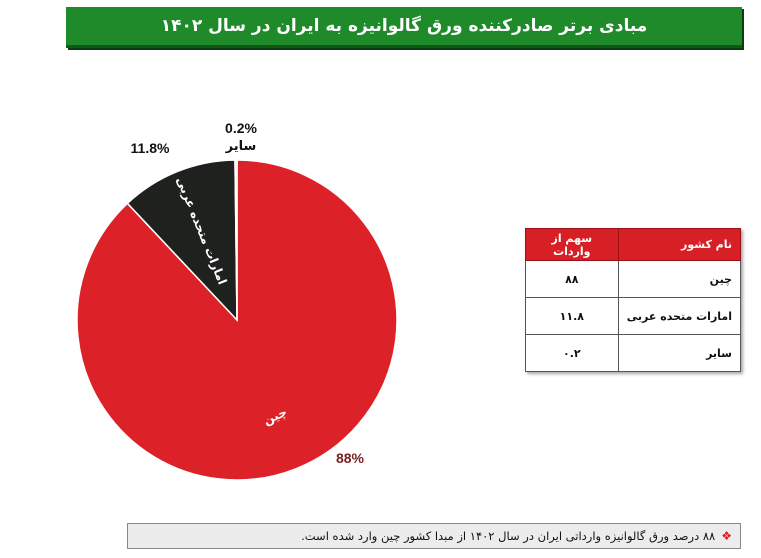  Describe the element at coordinates (572, 244) in the screenshot. I see `header-share: سهم از واردات` at that location.